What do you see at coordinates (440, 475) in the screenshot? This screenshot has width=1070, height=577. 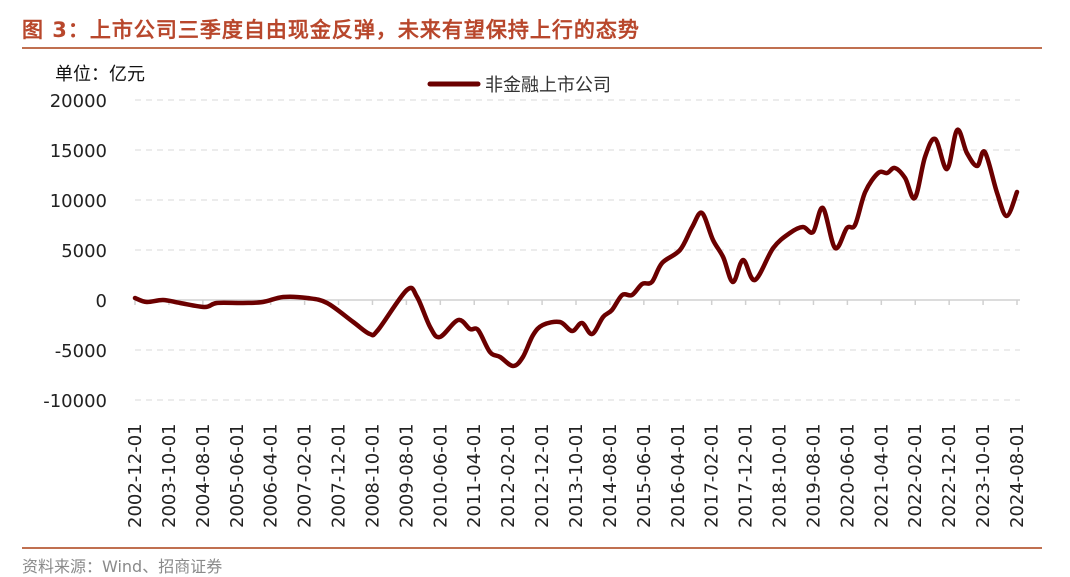 I see `x-tick-label: 2010-06-01` at bounding box center [440, 475].